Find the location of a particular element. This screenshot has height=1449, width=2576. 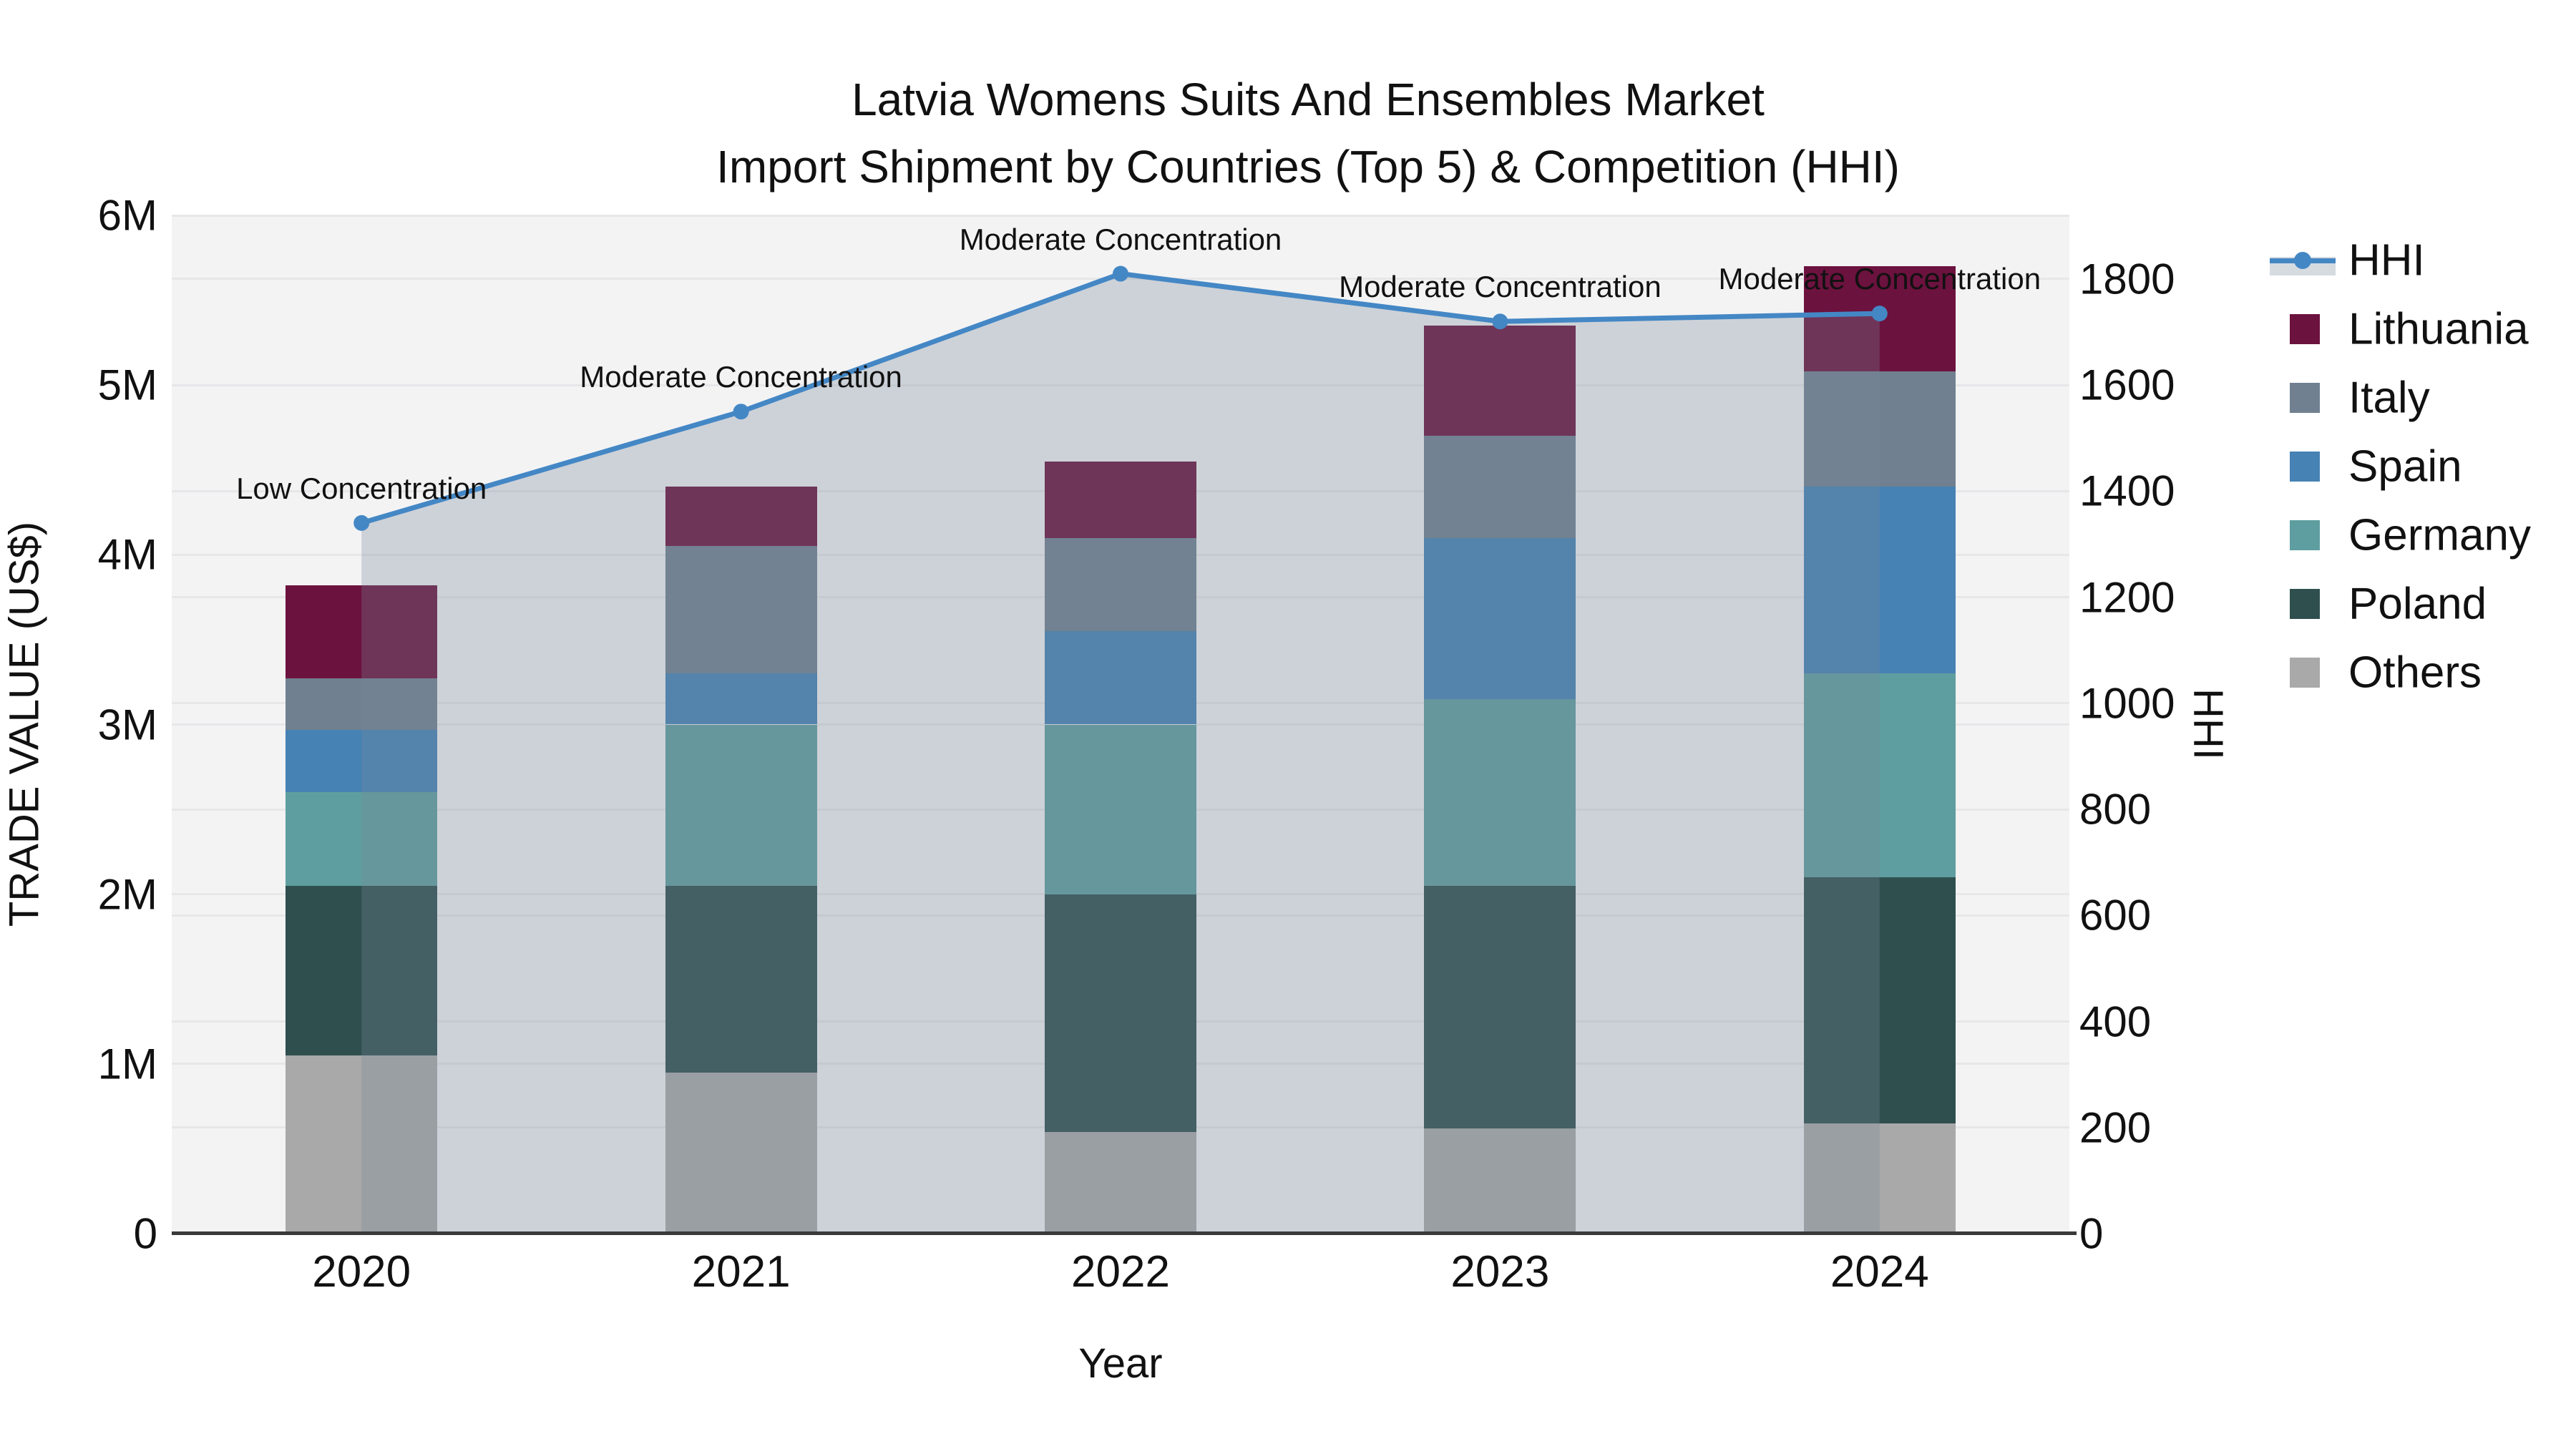

legend-swatch-italy is located at coordinates (2305, 398).